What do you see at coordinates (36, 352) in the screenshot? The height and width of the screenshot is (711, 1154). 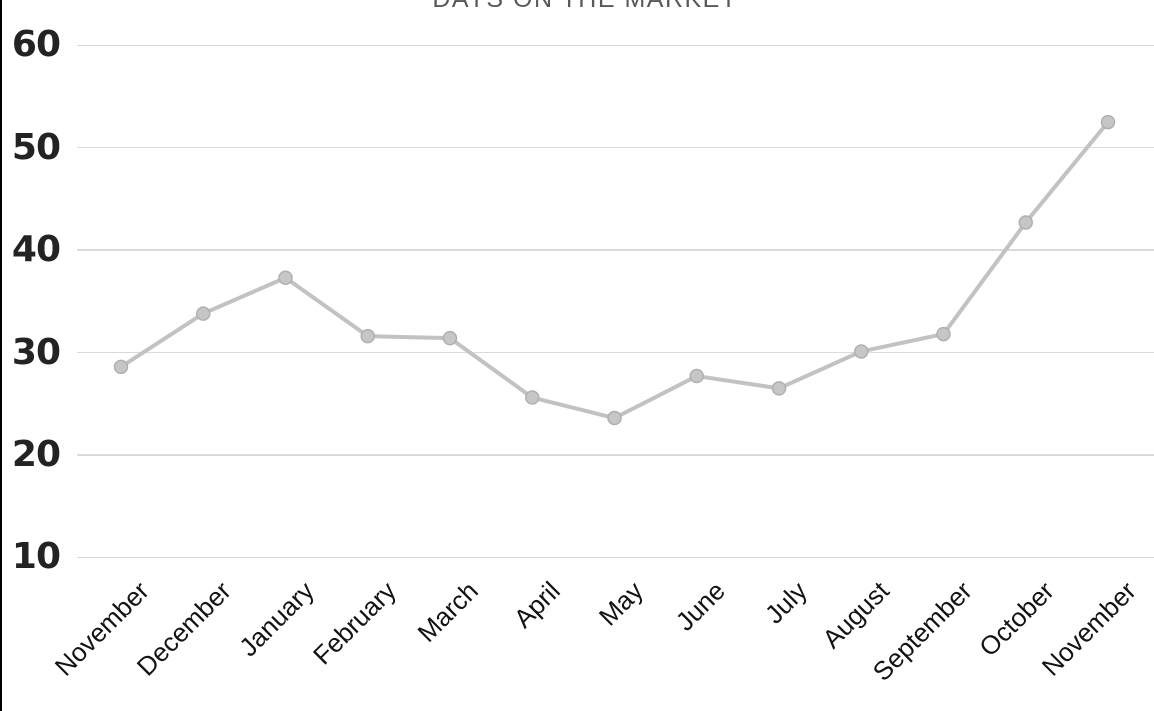 I see `y-tick-label: 30` at bounding box center [36, 352].